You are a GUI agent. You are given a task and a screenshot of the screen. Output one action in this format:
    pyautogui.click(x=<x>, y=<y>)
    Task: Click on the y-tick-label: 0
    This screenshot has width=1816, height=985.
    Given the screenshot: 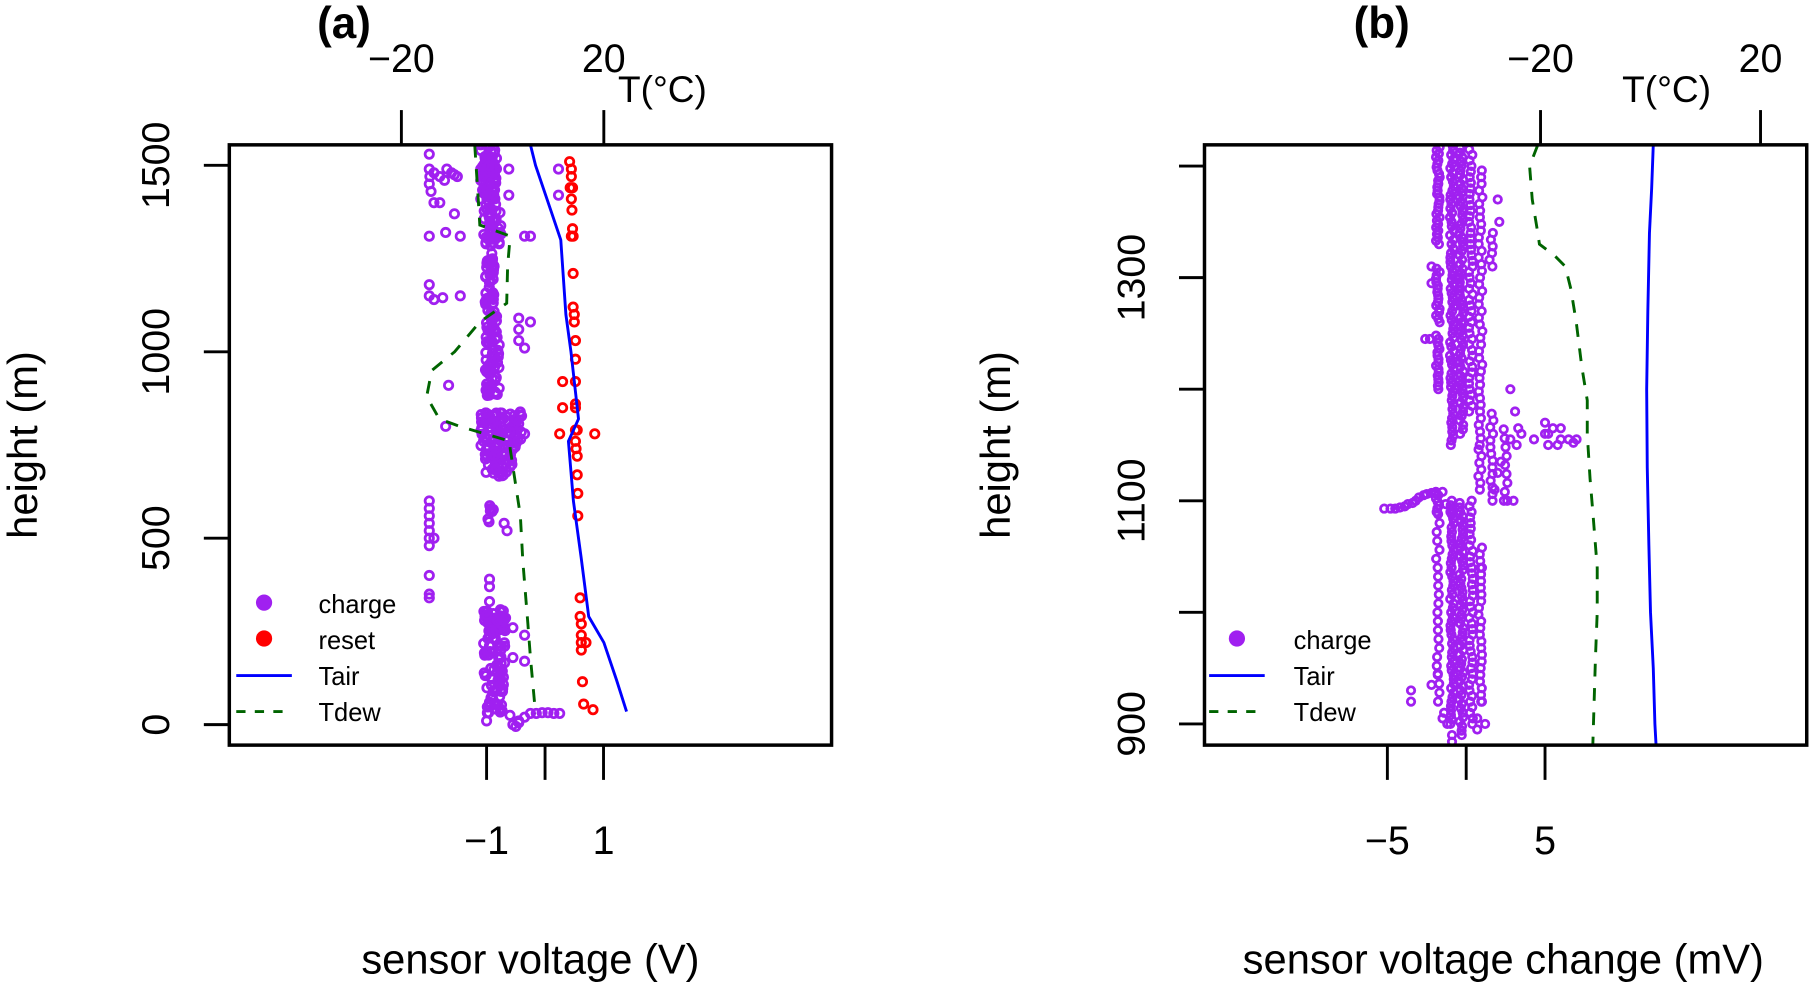 What is the action you would take?
    pyautogui.click(x=156, y=725)
    